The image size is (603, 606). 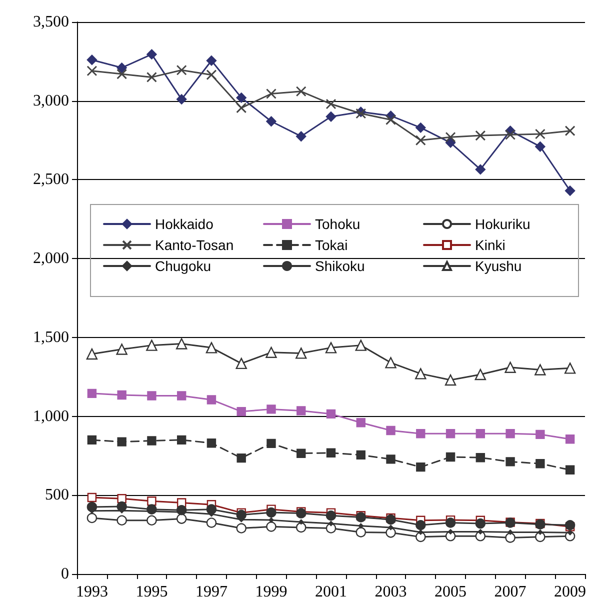 I want to click on y-tick-label: 2,500, so click(x=51, y=179).